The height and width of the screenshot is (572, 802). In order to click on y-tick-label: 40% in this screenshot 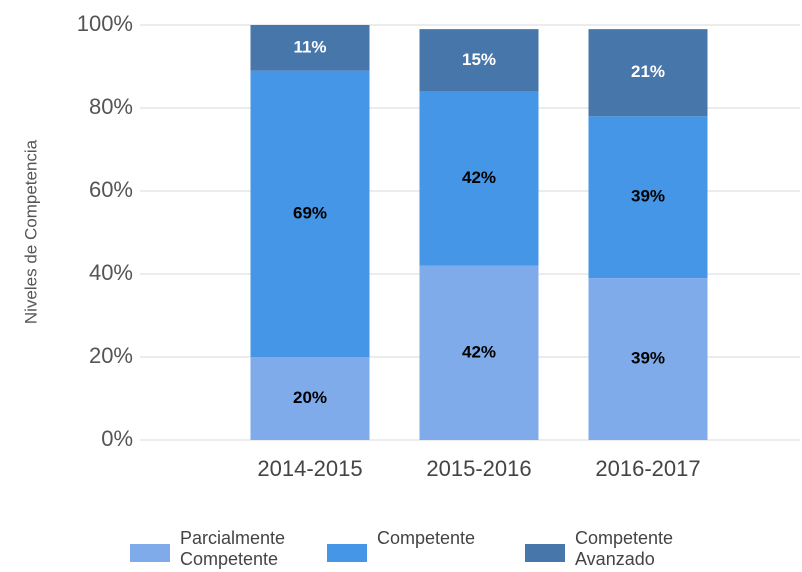, I will do `click(111, 272)`.